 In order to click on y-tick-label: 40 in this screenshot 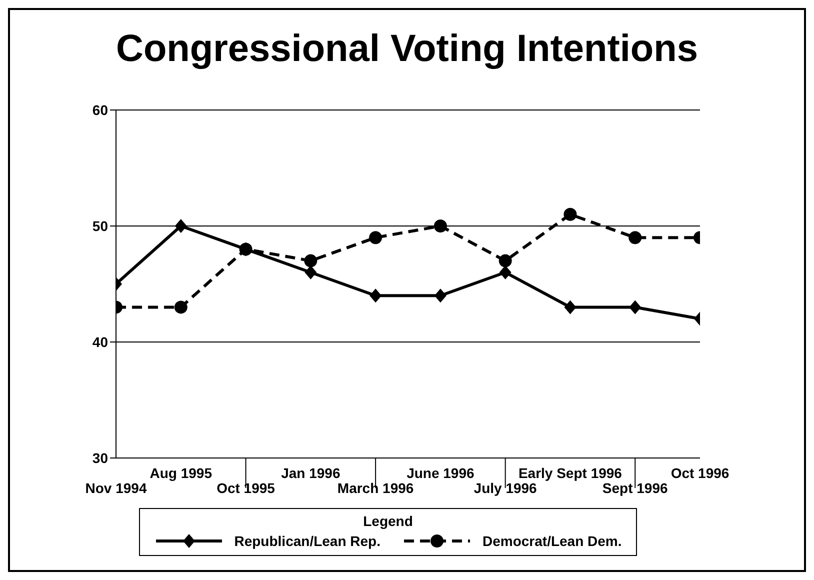, I will do `click(100, 342)`.